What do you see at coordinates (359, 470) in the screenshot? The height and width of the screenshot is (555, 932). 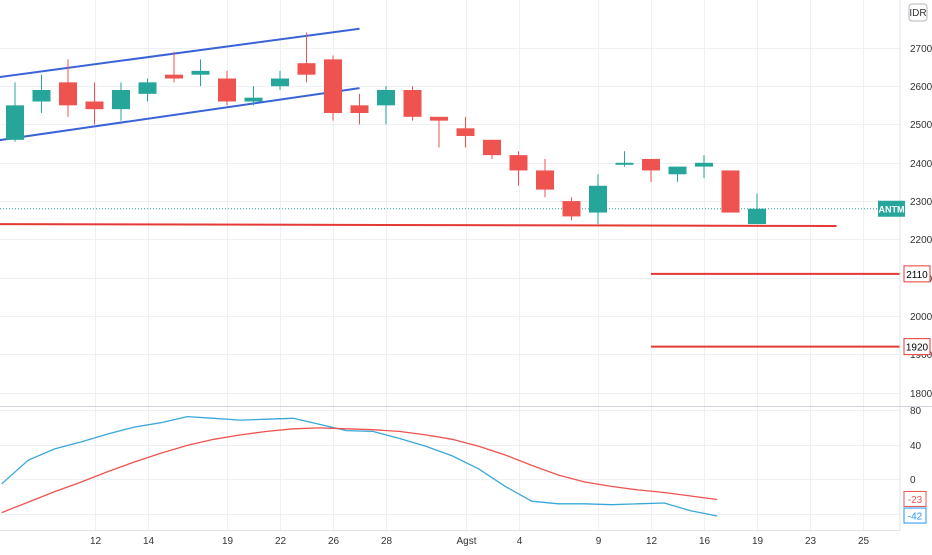 I see `oscillator-slow-line` at bounding box center [359, 470].